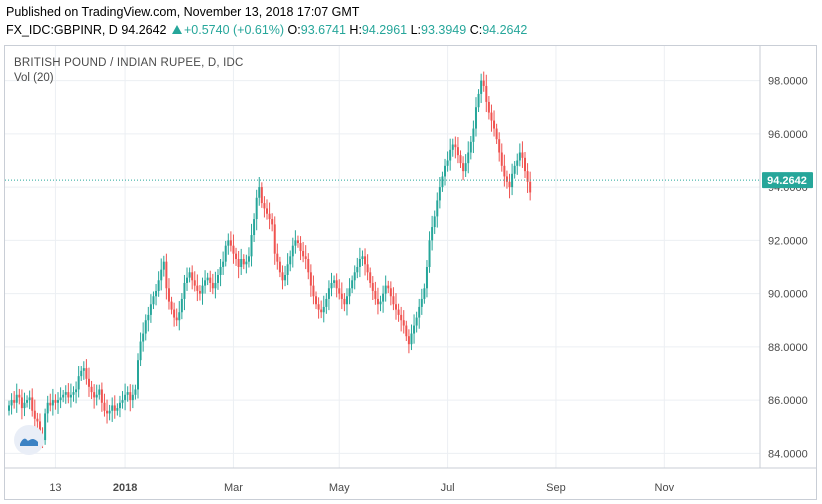 This screenshot has height=504, width=822. I want to click on y-tick-label: 98.0000, so click(788, 82).